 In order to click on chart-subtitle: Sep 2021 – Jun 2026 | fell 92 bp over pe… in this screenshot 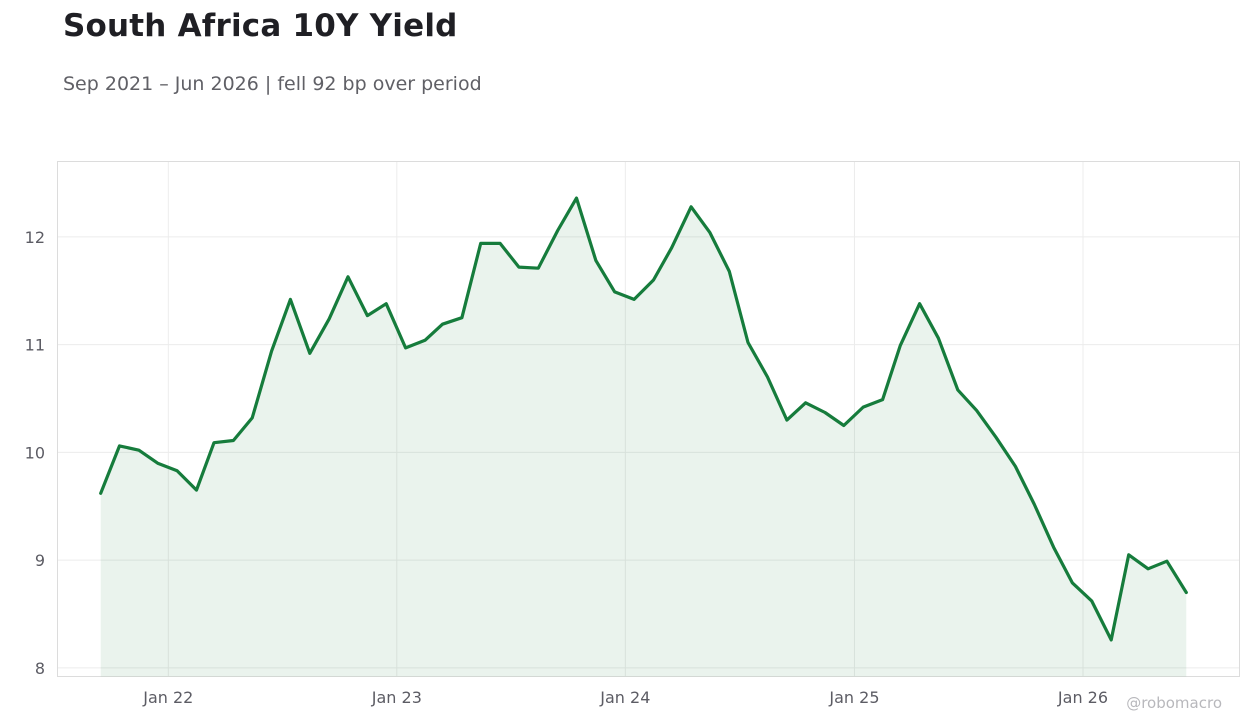, I will do `click(272, 84)`.